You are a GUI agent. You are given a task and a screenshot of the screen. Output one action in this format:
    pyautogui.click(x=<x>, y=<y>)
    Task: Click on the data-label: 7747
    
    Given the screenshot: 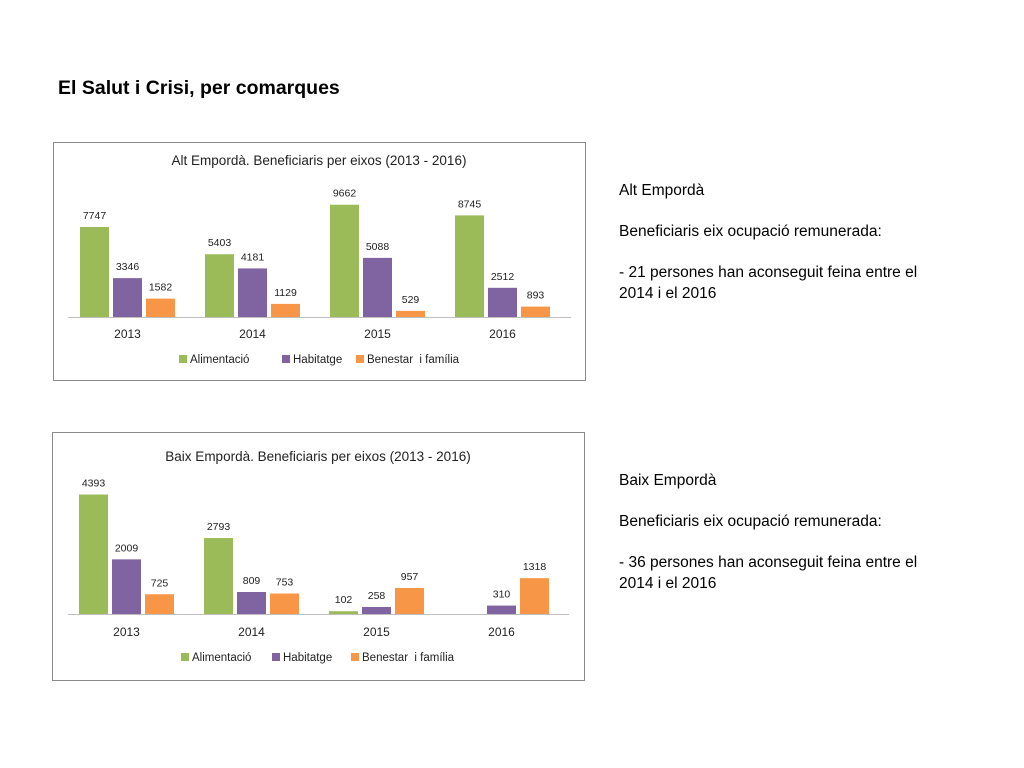 What is the action you would take?
    pyautogui.click(x=95, y=216)
    